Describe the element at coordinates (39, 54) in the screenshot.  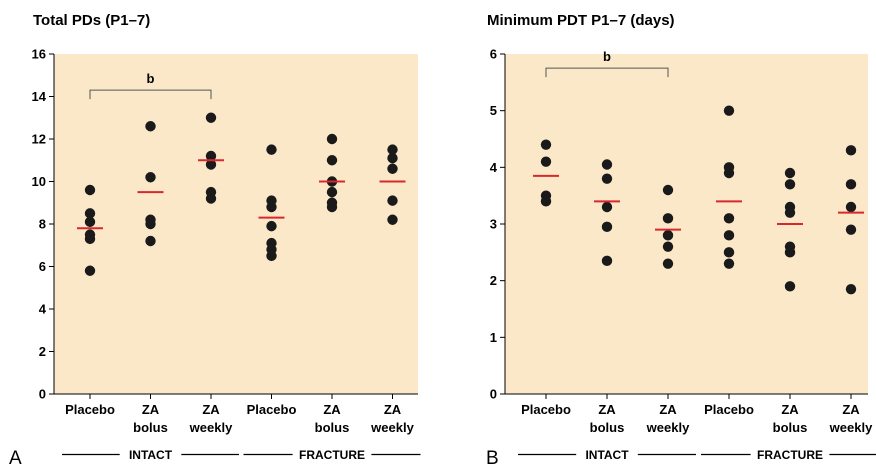
I see `y-tick-label: 16` at that location.